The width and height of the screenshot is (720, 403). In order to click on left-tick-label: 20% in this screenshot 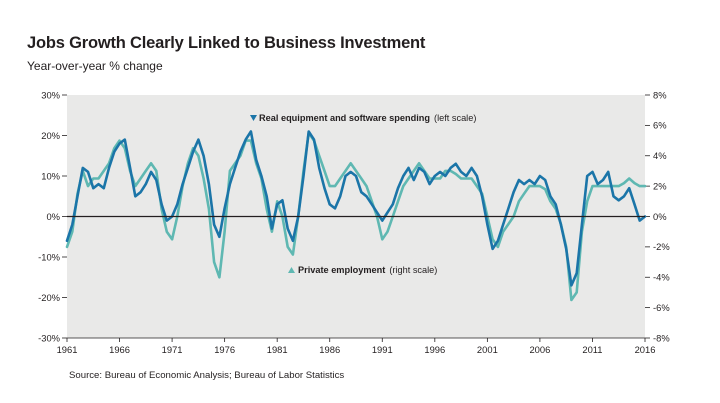, I will do `click(50, 135)`.